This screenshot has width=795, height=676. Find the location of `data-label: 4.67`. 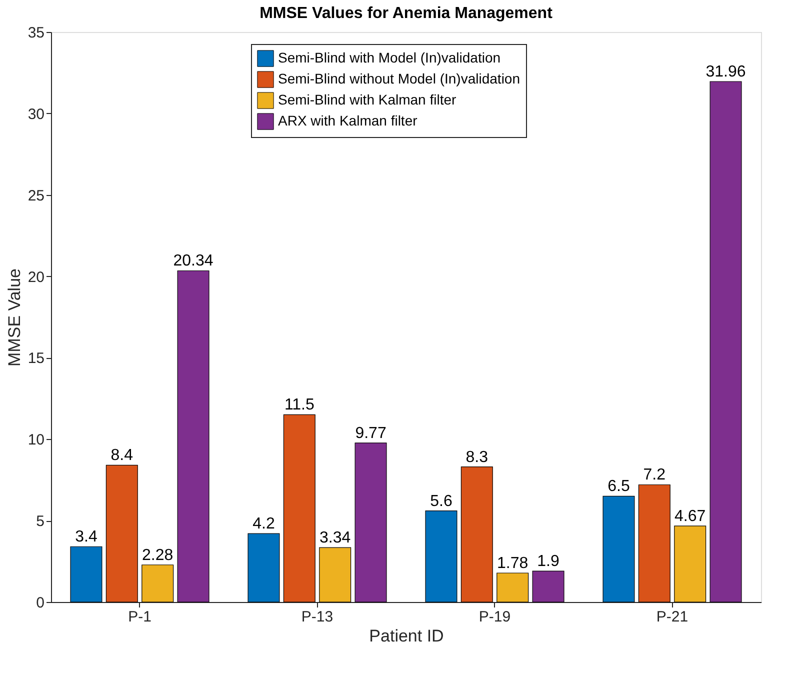

data-label: 4.67 is located at coordinates (690, 516).